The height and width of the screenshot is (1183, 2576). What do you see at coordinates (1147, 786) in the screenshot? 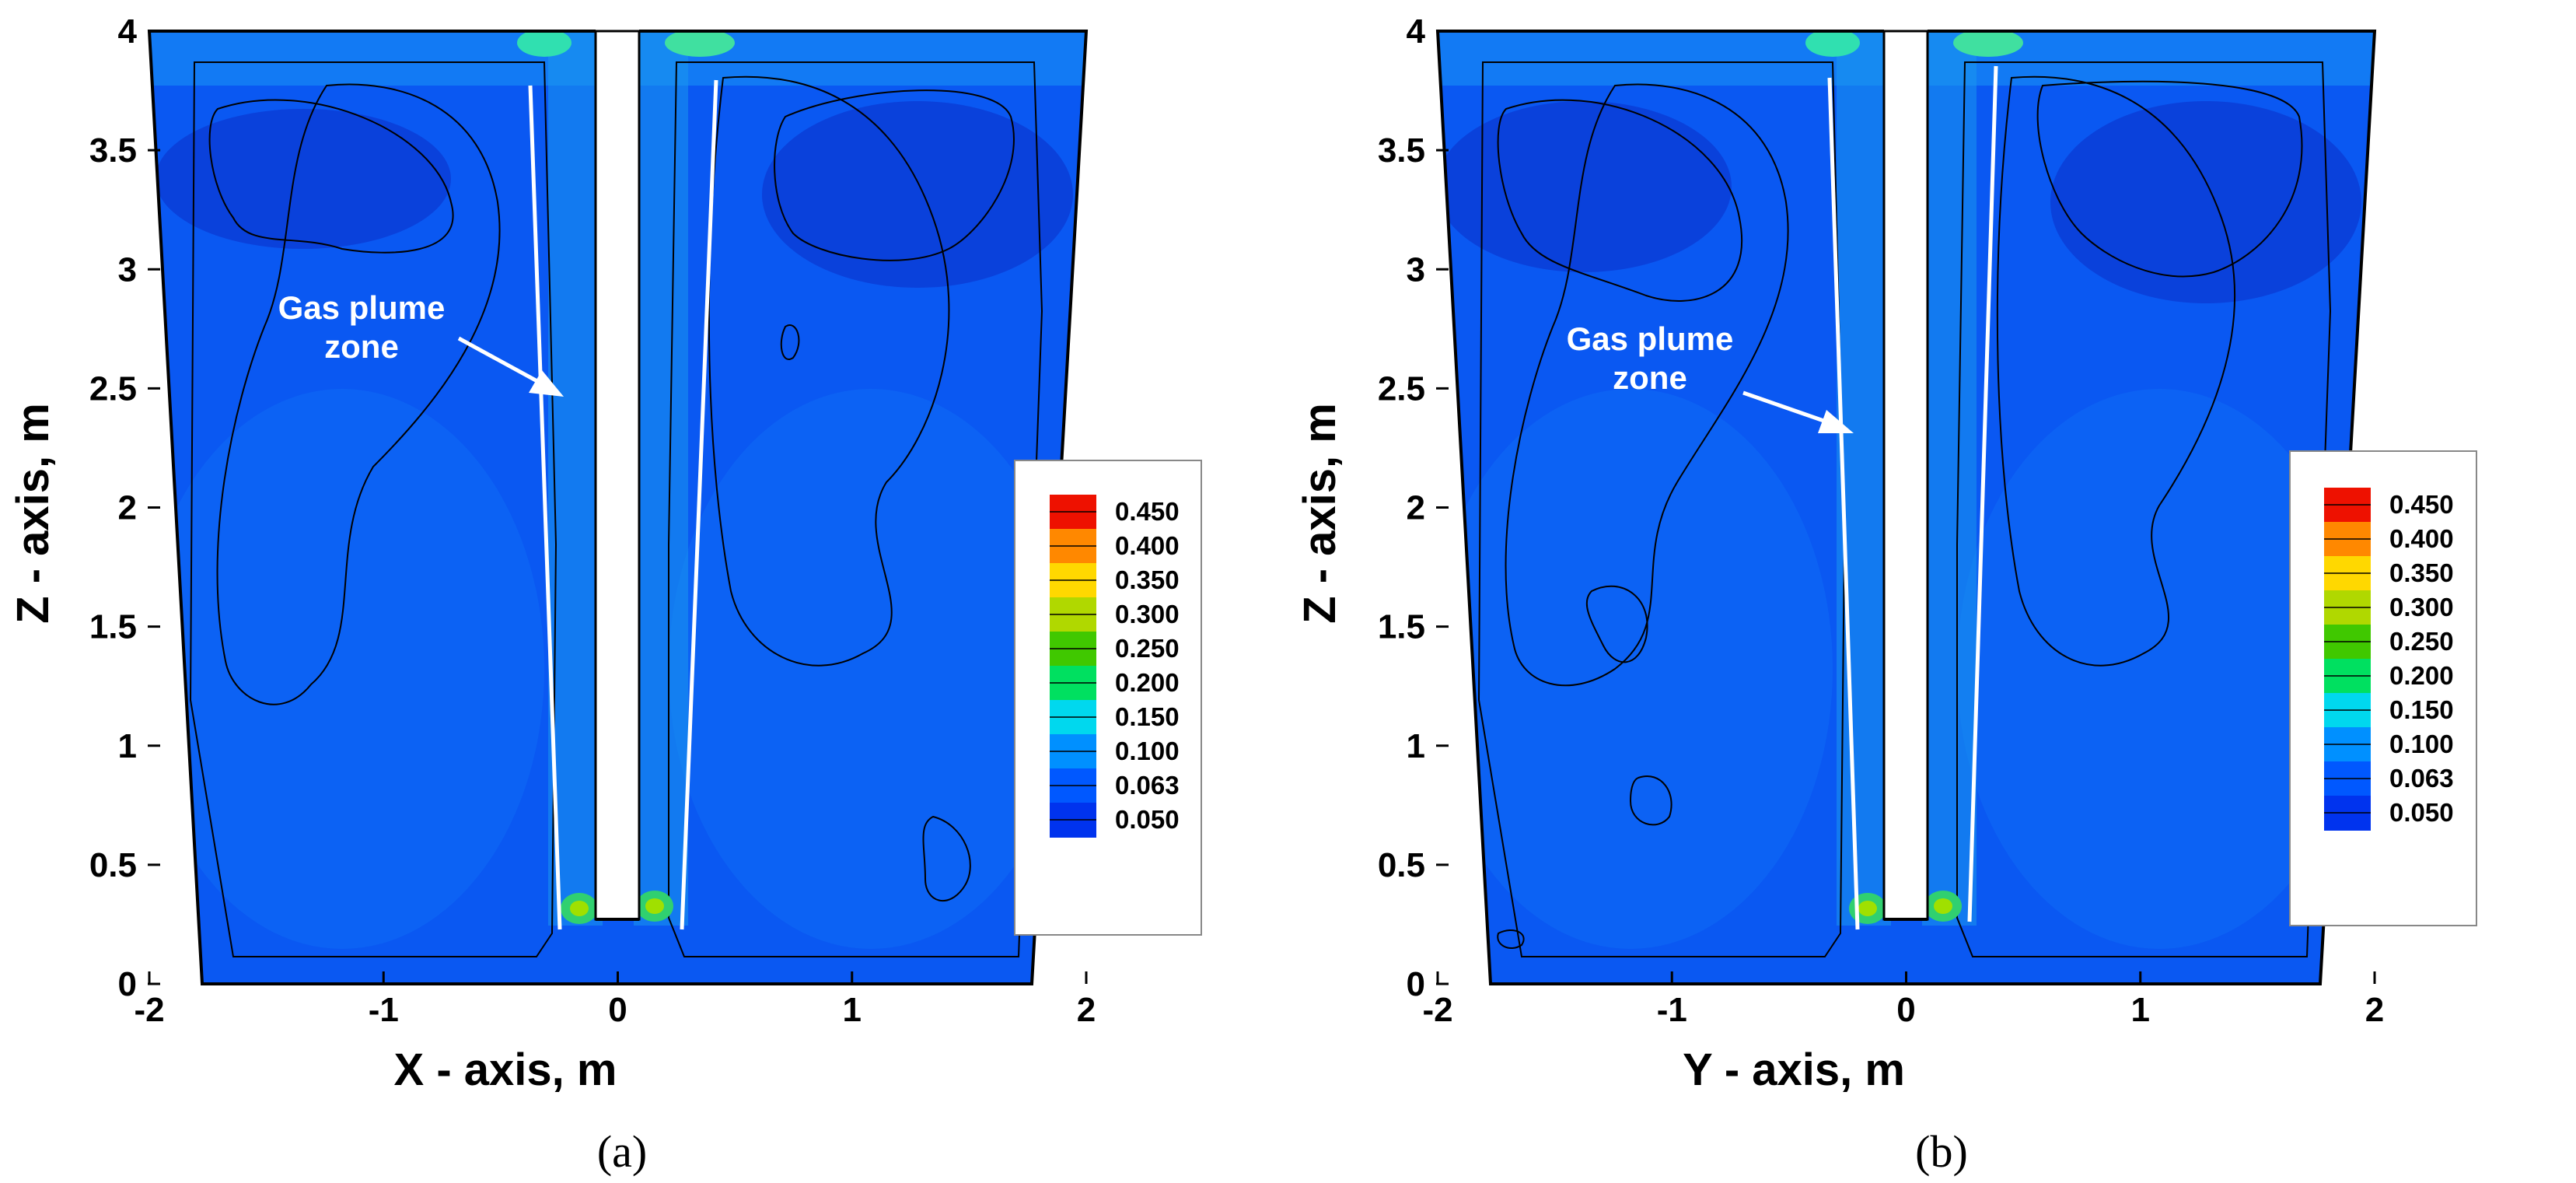
I see `legend-level-label: 0.063` at bounding box center [1147, 786].